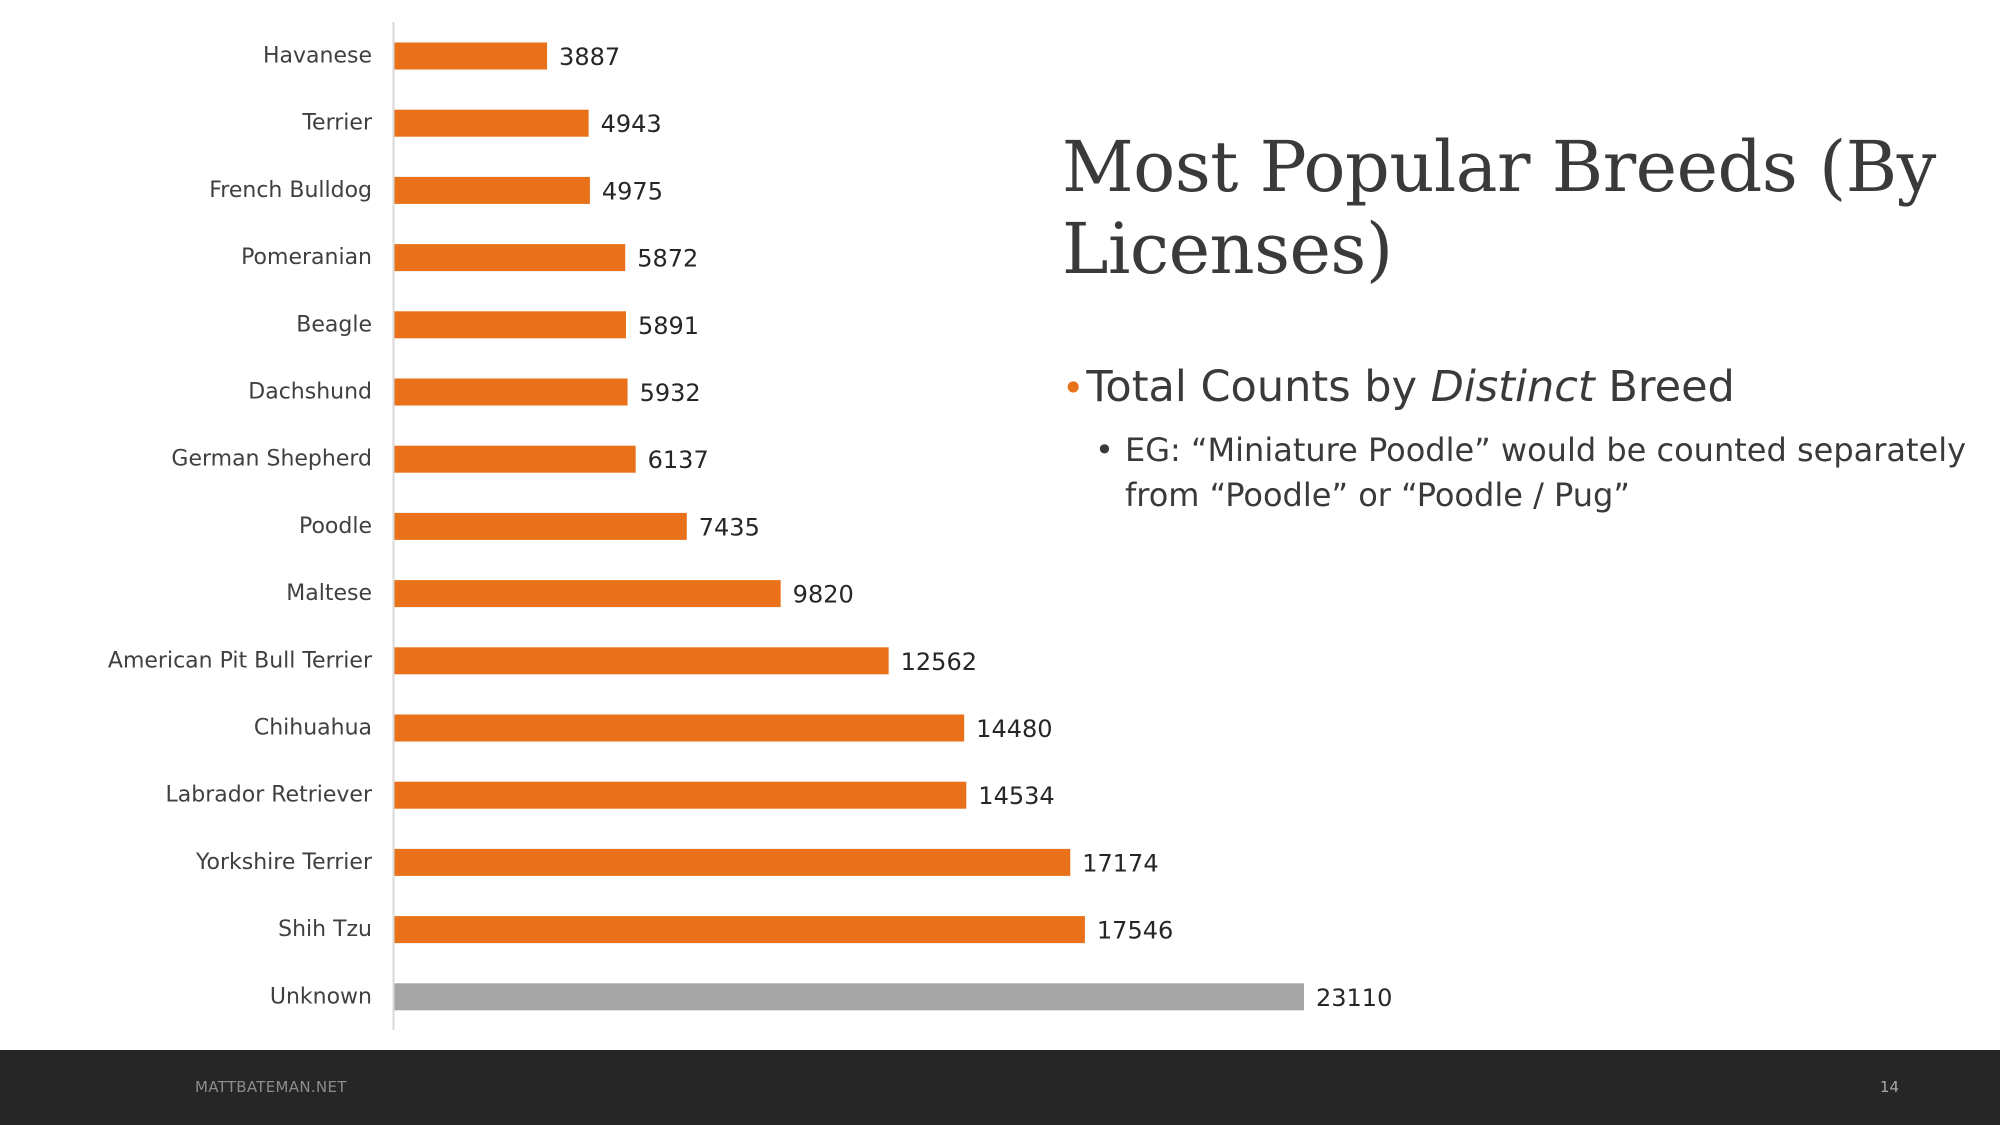 The width and height of the screenshot is (2000, 1125). I want to click on category-label-maltese: Maltese, so click(329, 593).